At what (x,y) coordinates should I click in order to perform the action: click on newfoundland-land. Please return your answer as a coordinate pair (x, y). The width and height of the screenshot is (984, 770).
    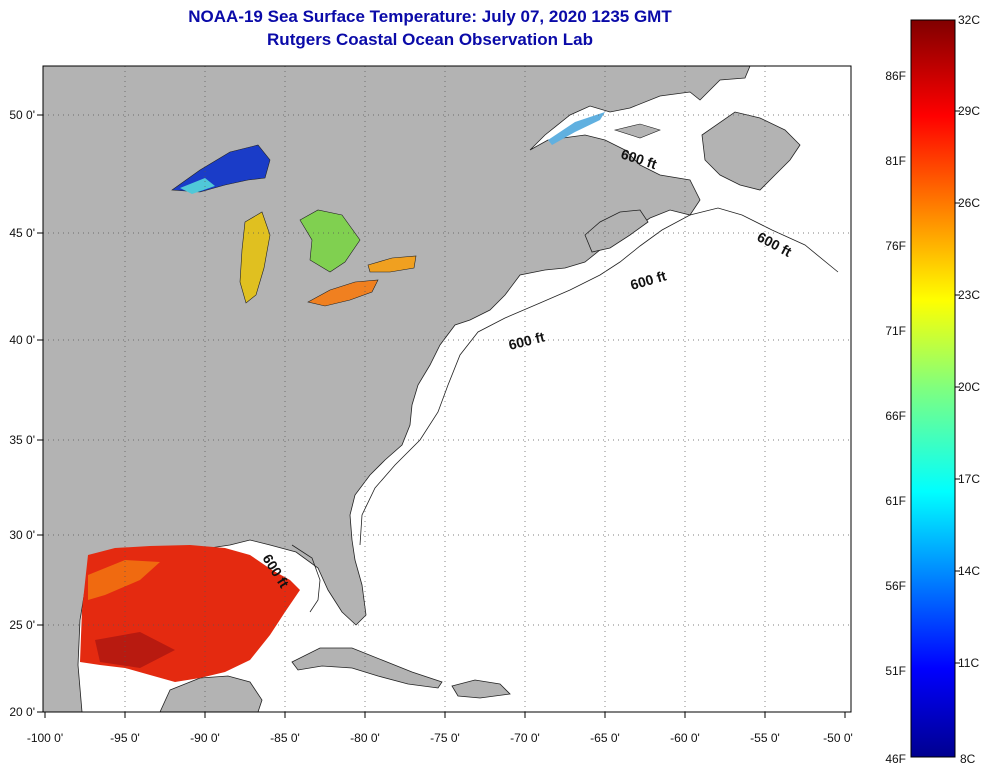
    Looking at the image, I should click on (751, 151).